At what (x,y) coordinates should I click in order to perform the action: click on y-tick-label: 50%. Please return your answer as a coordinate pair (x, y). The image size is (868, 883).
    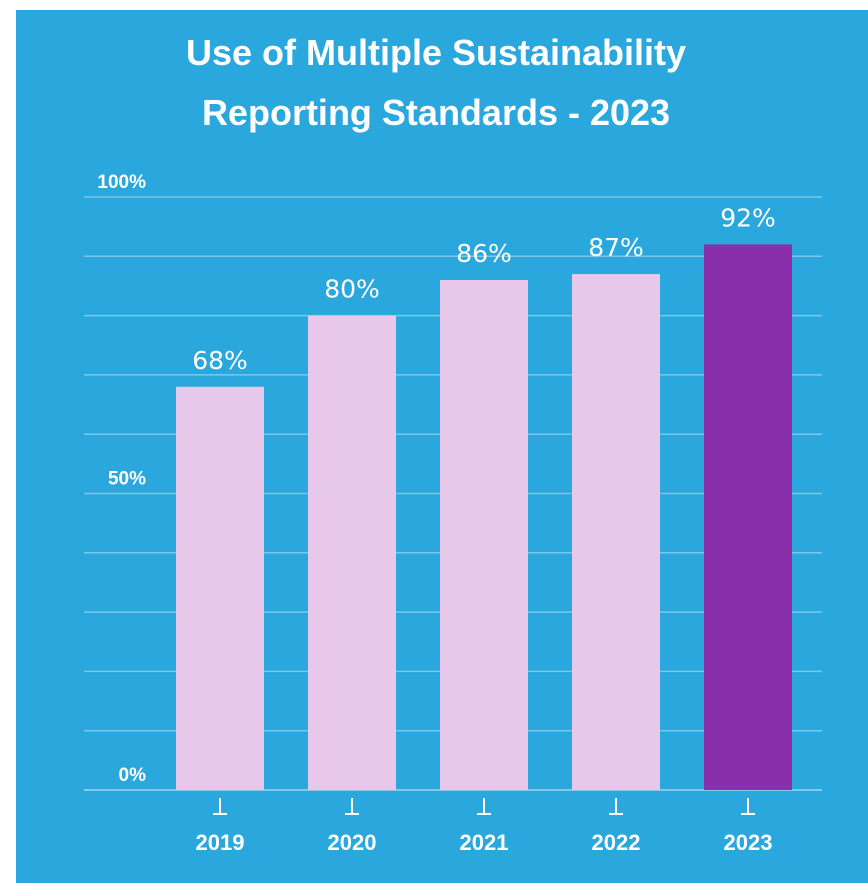
    Looking at the image, I should click on (127, 479).